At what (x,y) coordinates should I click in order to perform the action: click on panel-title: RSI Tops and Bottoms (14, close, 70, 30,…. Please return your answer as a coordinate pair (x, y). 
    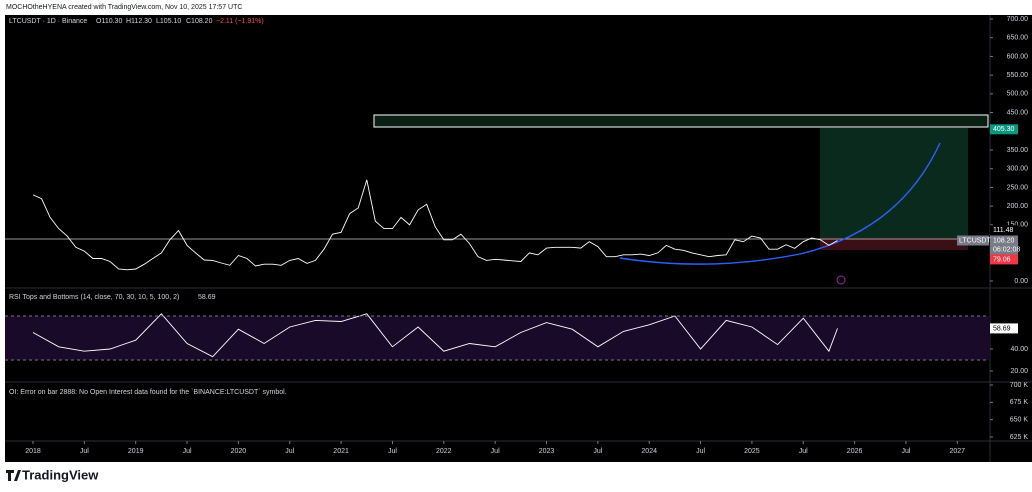
    Looking at the image, I should click on (94, 297).